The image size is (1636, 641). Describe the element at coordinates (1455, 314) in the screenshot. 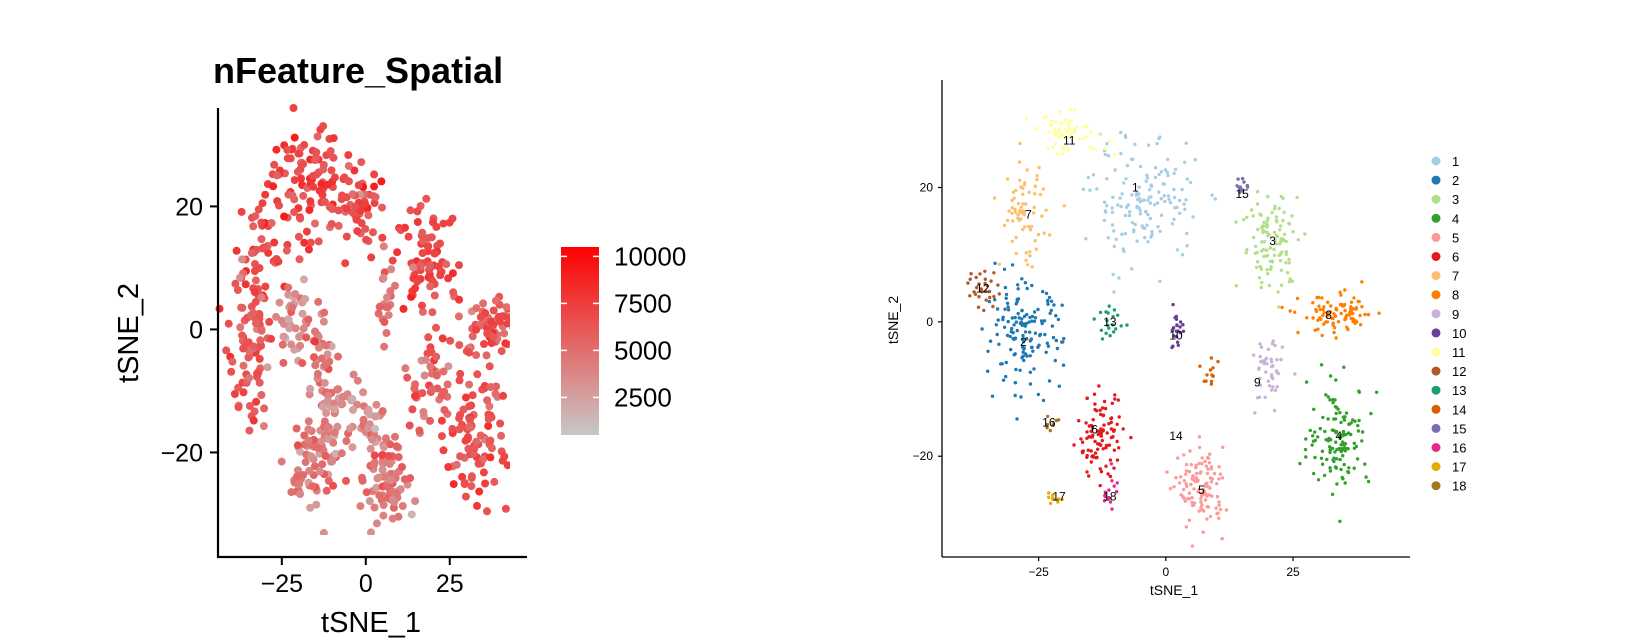

I see `legend-label: 9` at that location.